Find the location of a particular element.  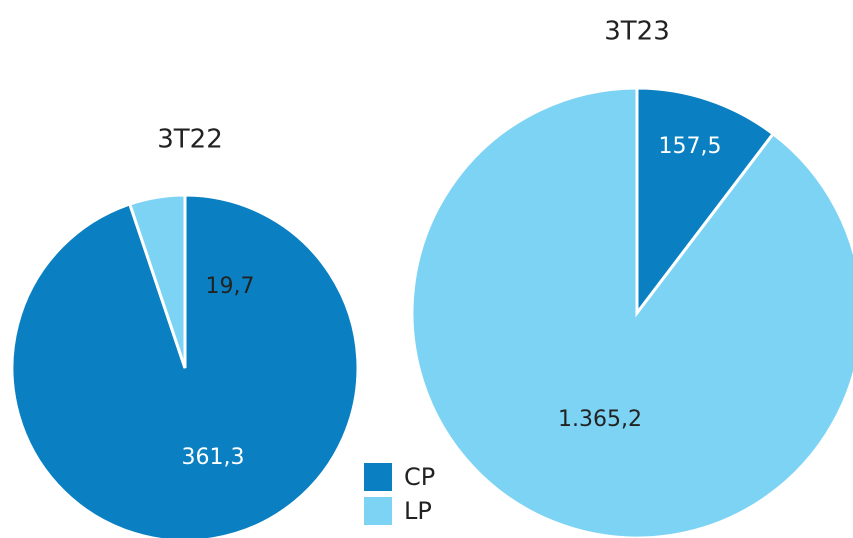

legend-label: LP is located at coordinates (418, 511).